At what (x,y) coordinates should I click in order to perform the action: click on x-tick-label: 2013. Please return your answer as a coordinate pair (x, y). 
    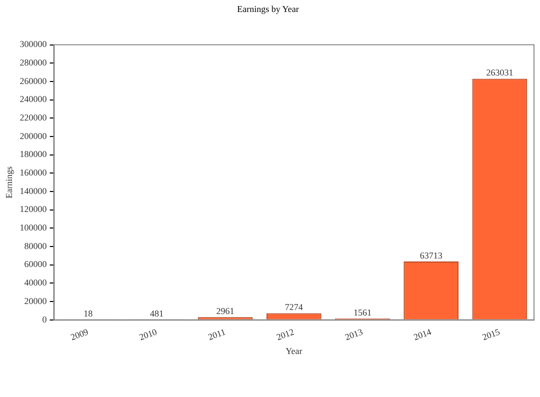
    Looking at the image, I should click on (354, 334).